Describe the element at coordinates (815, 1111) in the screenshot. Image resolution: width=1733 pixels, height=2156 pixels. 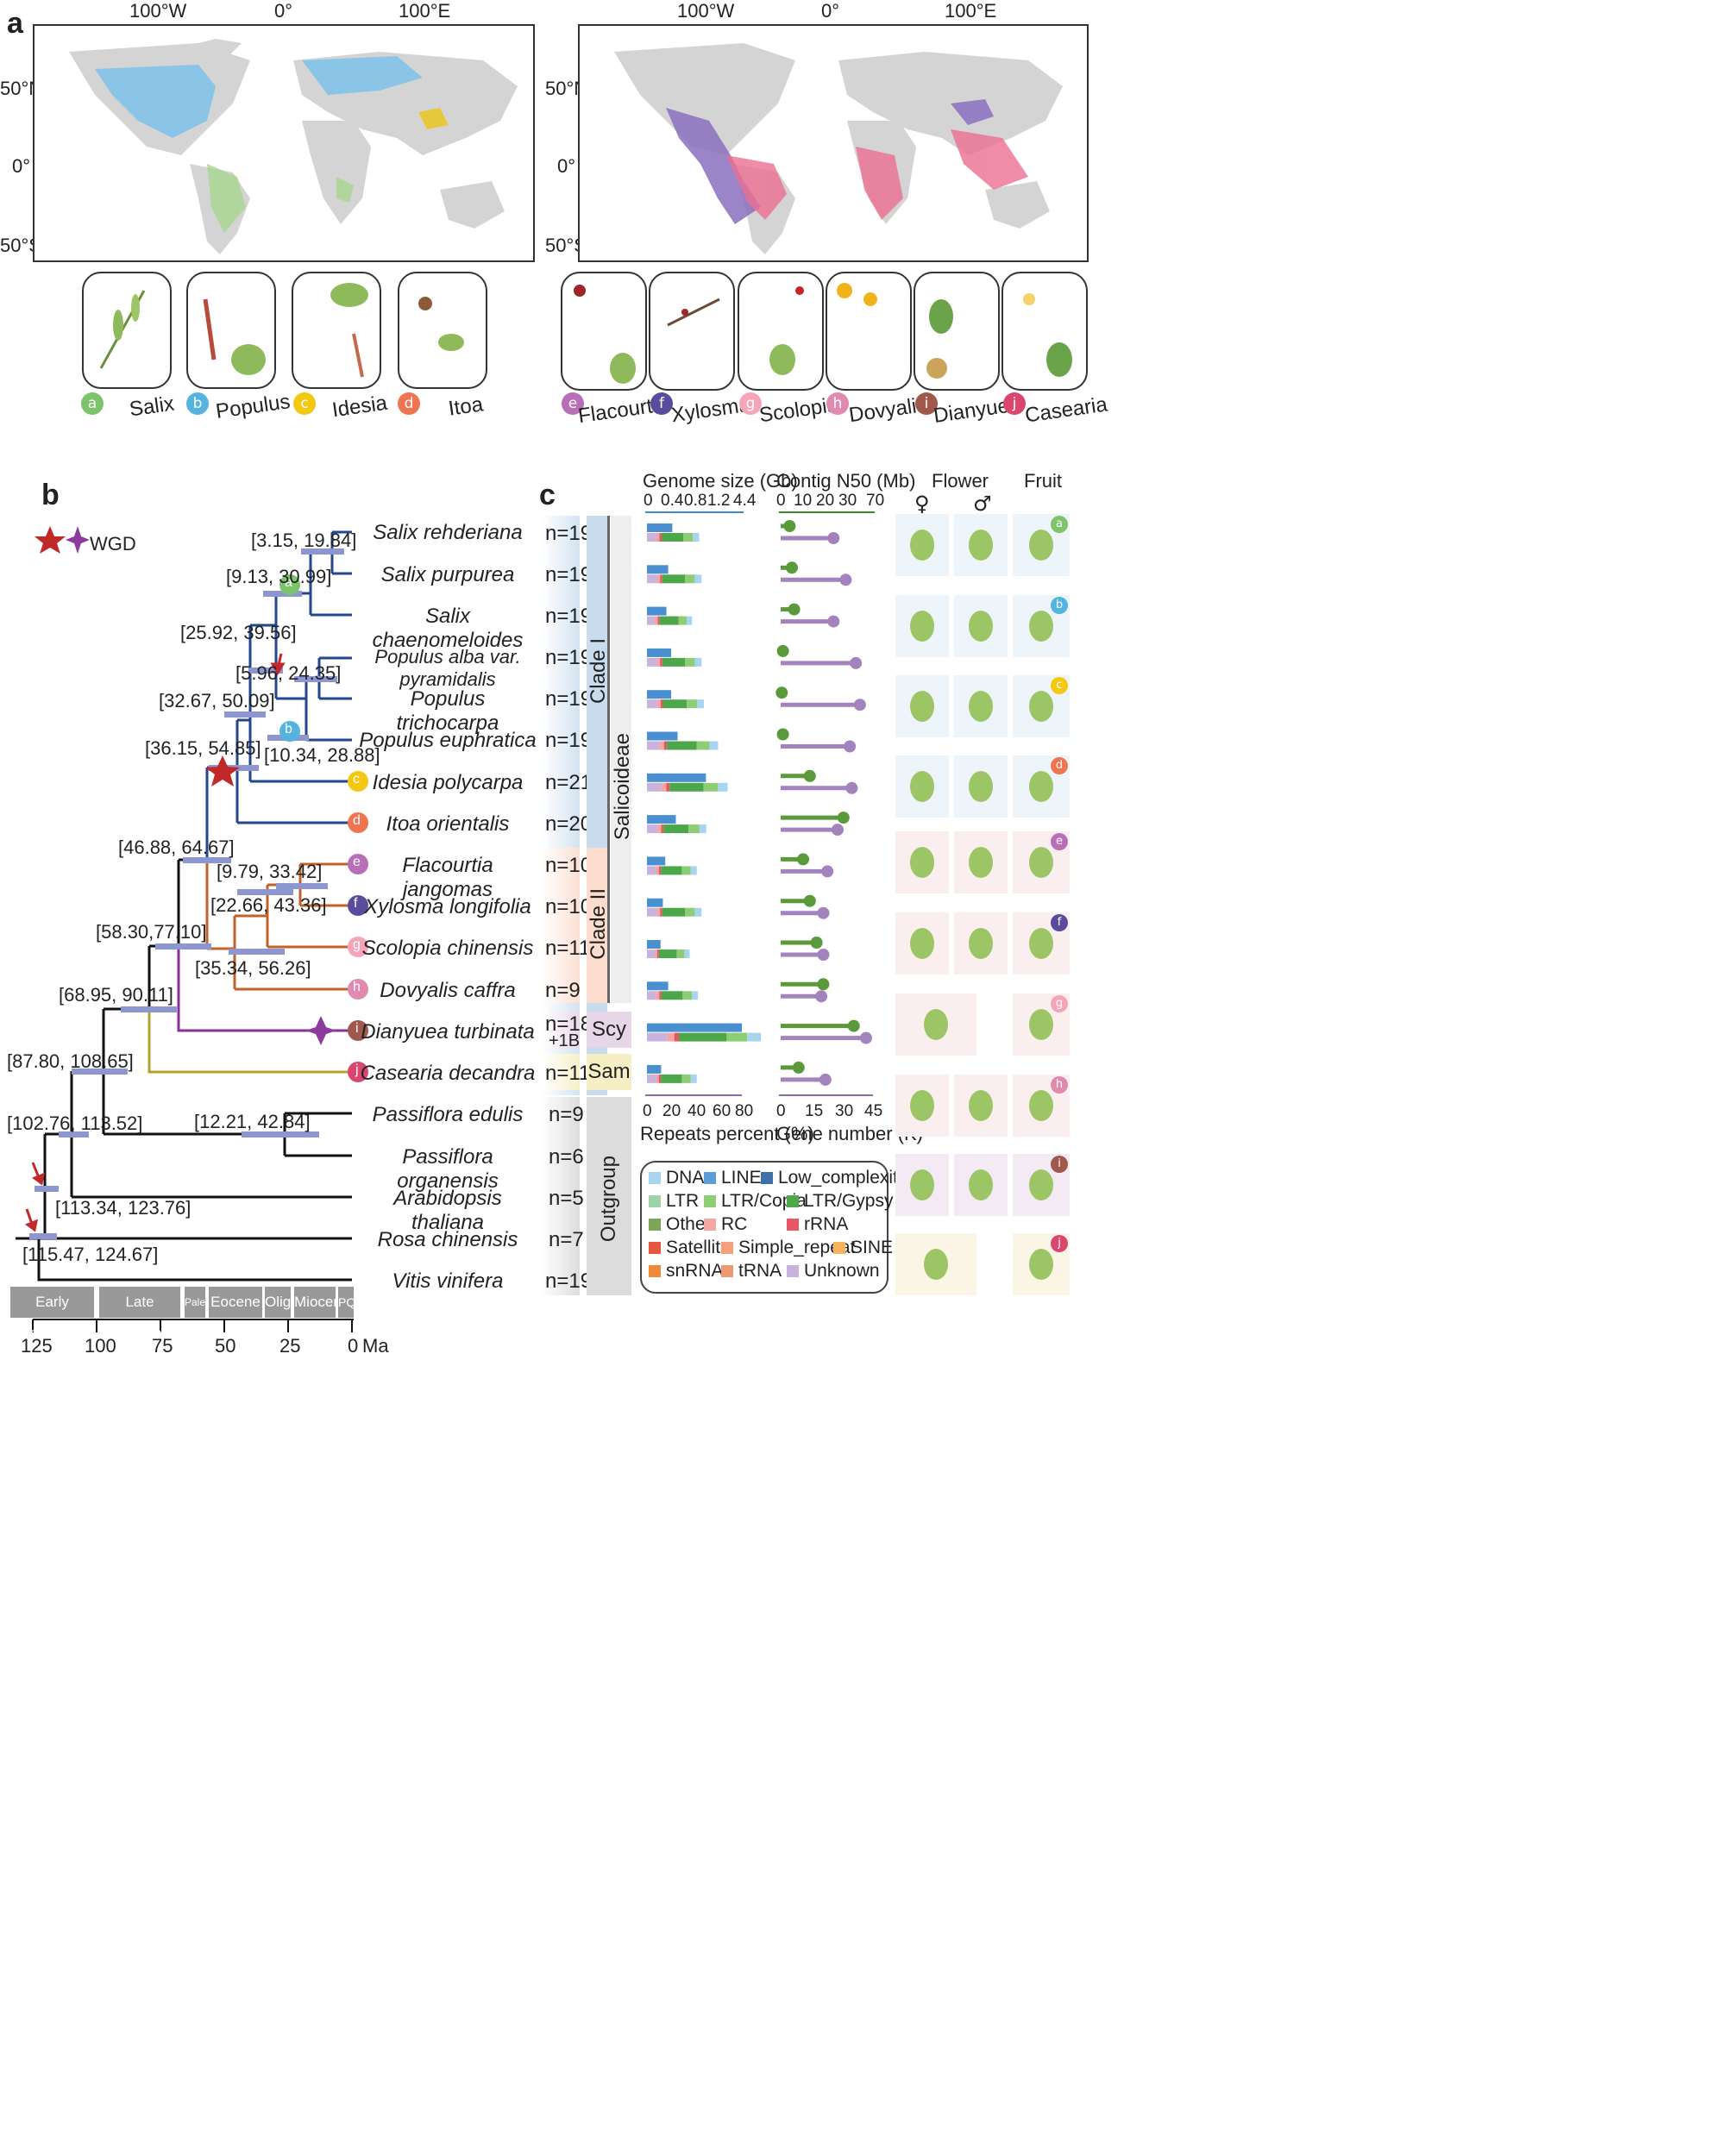
I see `genes-tick: 15` at that location.